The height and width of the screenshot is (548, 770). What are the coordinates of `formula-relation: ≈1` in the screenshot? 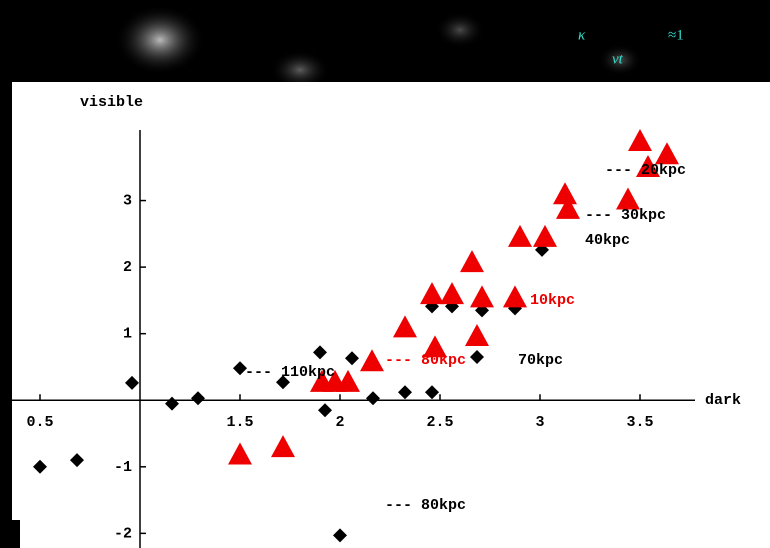 It's located at (676, 35).